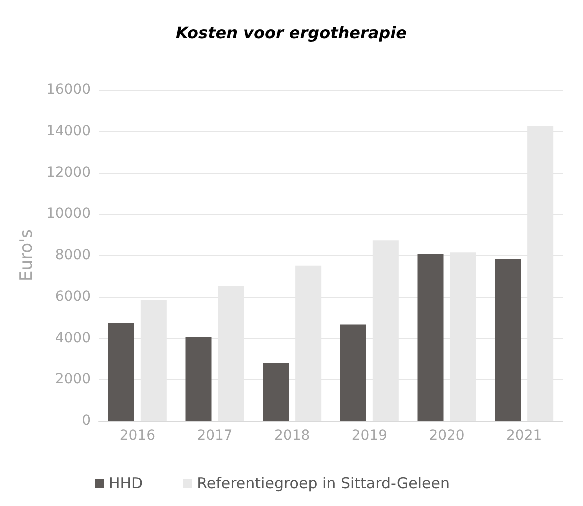 Image resolution: width=583 pixels, height=506 pixels. I want to click on x-tick-label: 2017, so click(215, 436).